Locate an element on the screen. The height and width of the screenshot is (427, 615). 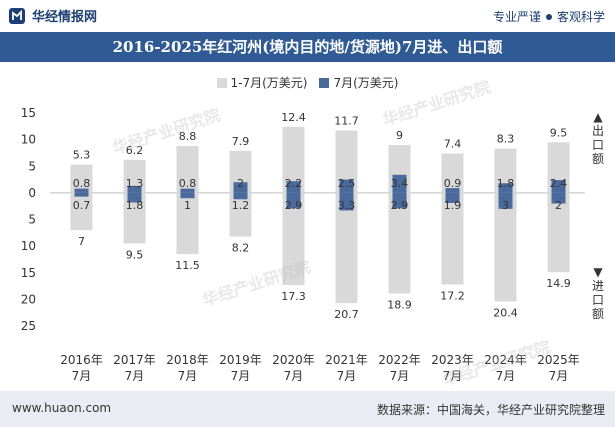
data-label-month-export: 3.4 is located at coordinates (400, 183).